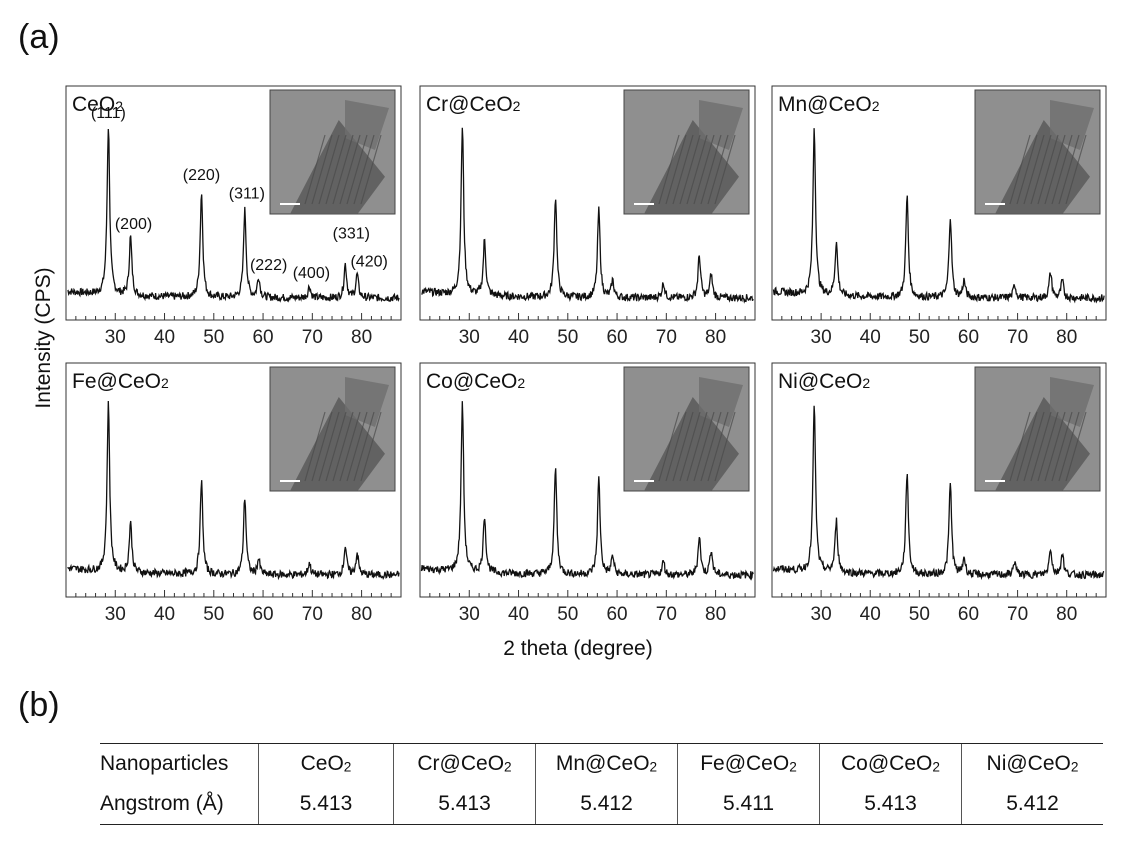 Image resolution: width=1141 pixels, height=843 pixels. What do you see at coordinates (133, 224) in the screenshot?
I see `miller-index-label: (200)` at bounding box center [133, 224].